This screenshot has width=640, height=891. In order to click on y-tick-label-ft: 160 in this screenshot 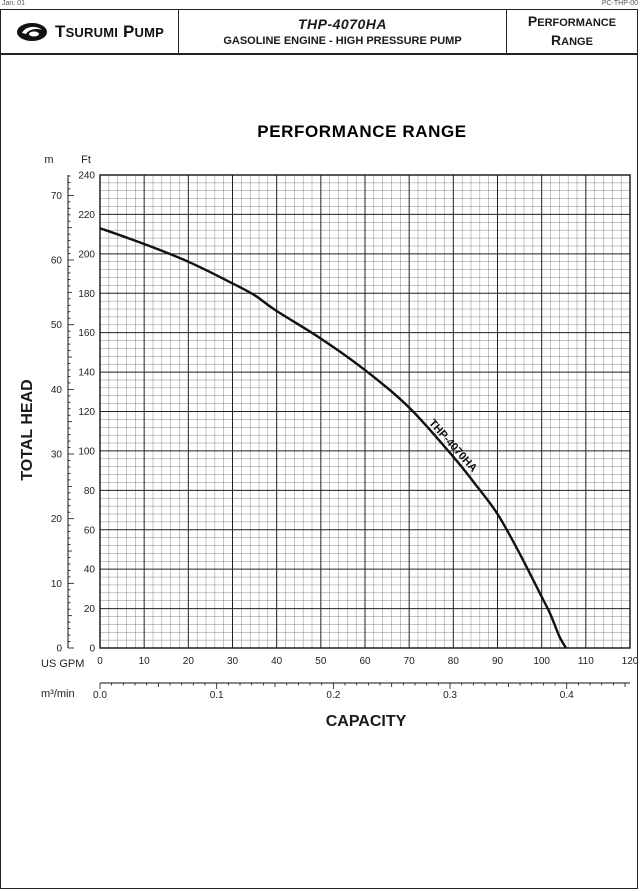, I will do `click(86, 333)`.